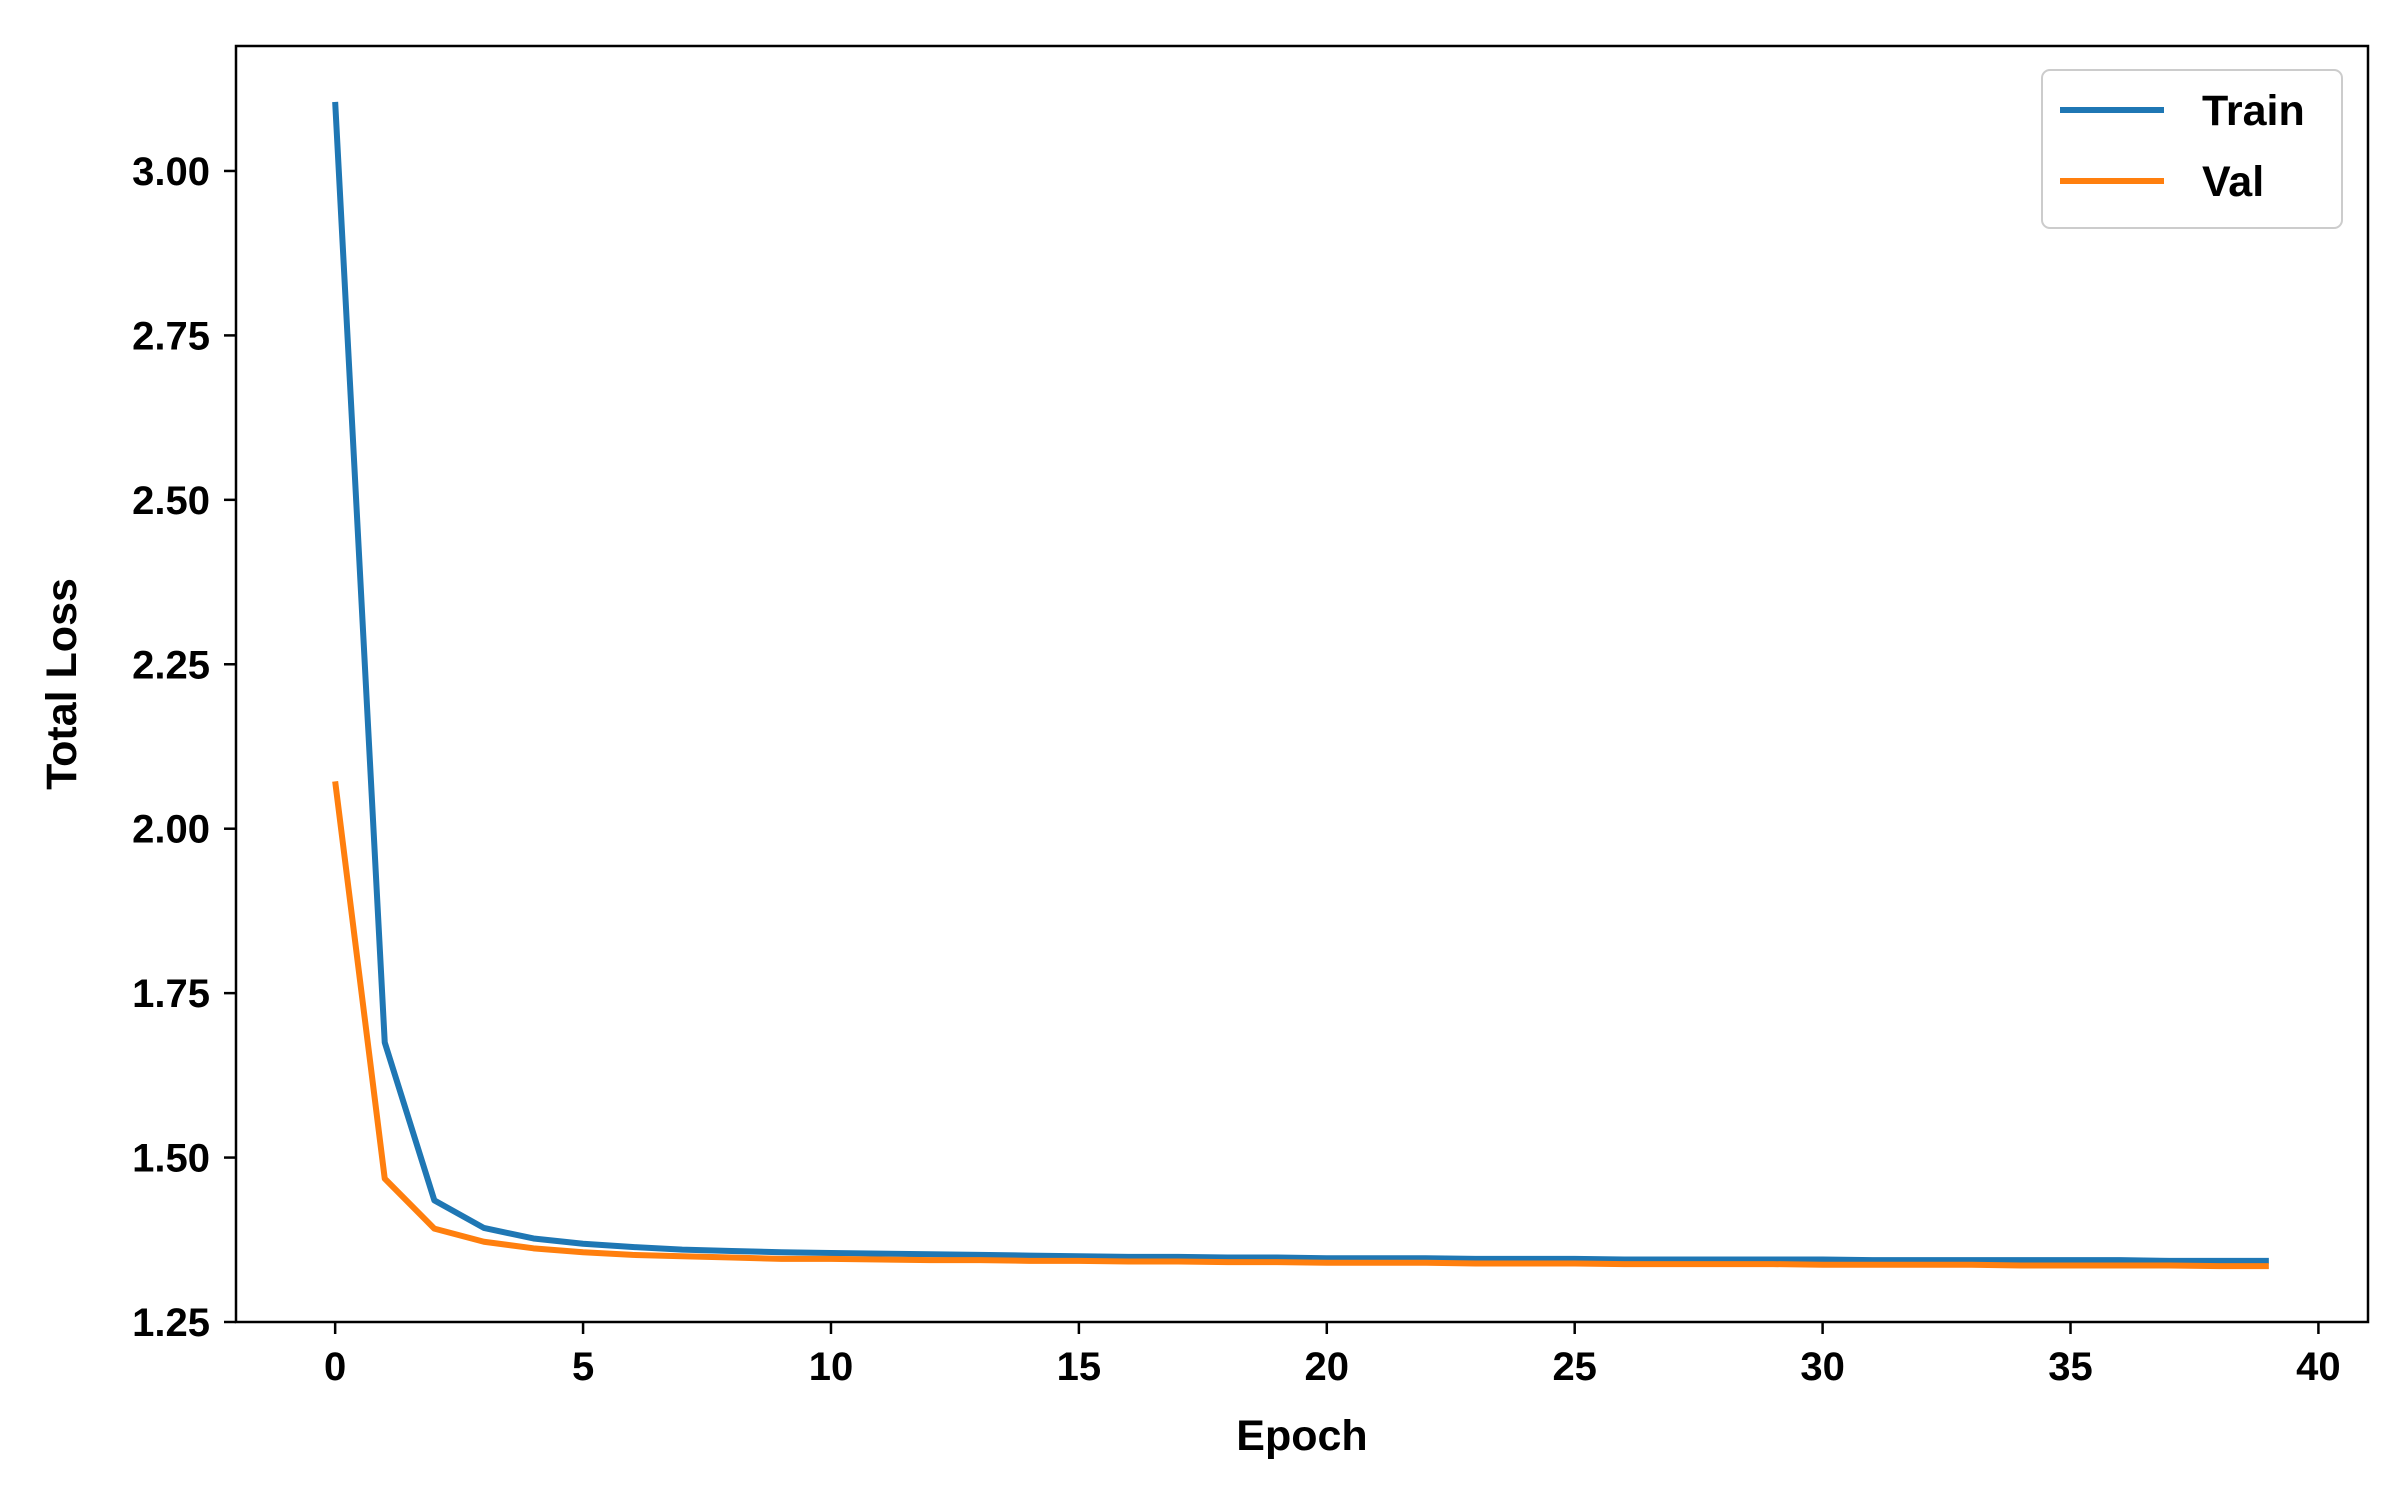 This screenshot has width=2400, height=1505. Describe the element at coordinates (1574, 1367) in the screenshot. I see `x-tick-label: 25` at that location.